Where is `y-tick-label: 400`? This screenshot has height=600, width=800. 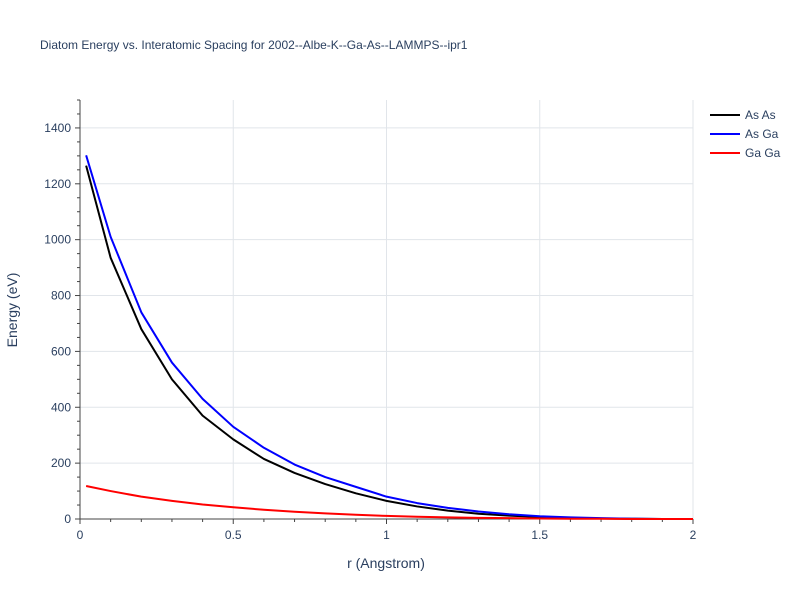
y-tick-label: 400 is located at coordinates (61, 407).